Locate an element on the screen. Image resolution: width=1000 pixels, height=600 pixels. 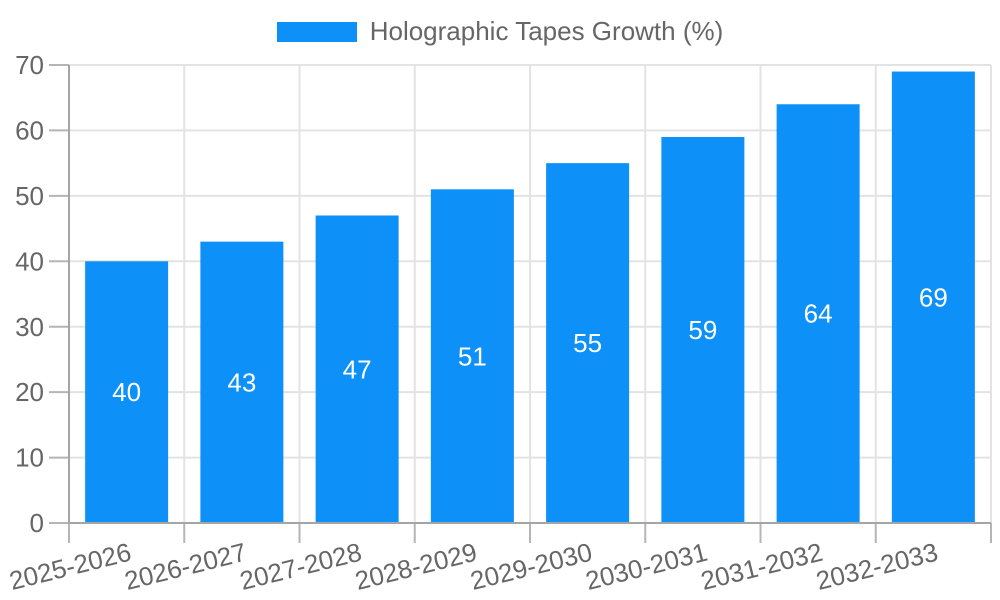
bar-value-label: 55 is located at coordinates (587, 343).